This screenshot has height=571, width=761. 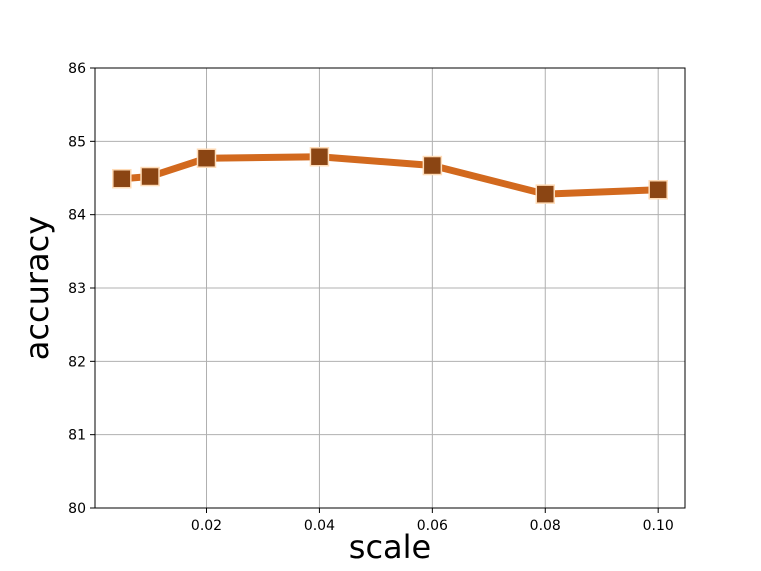 What do you see at coordinates (206, 526) in the screenshot?
I see `x-tick-label: 0.02` at bounding box center [206, 526].